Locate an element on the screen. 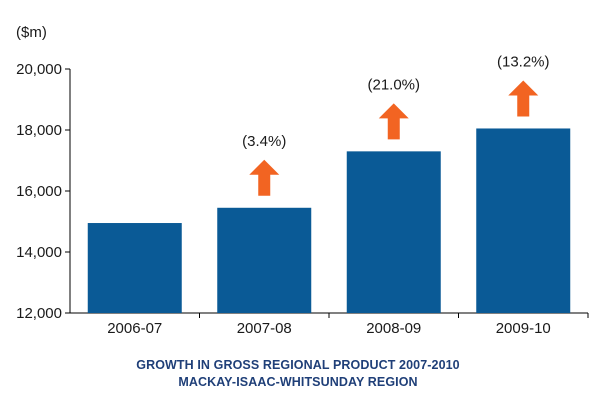  y-tick-label: 18,000 is located at coordinates (39, 130).